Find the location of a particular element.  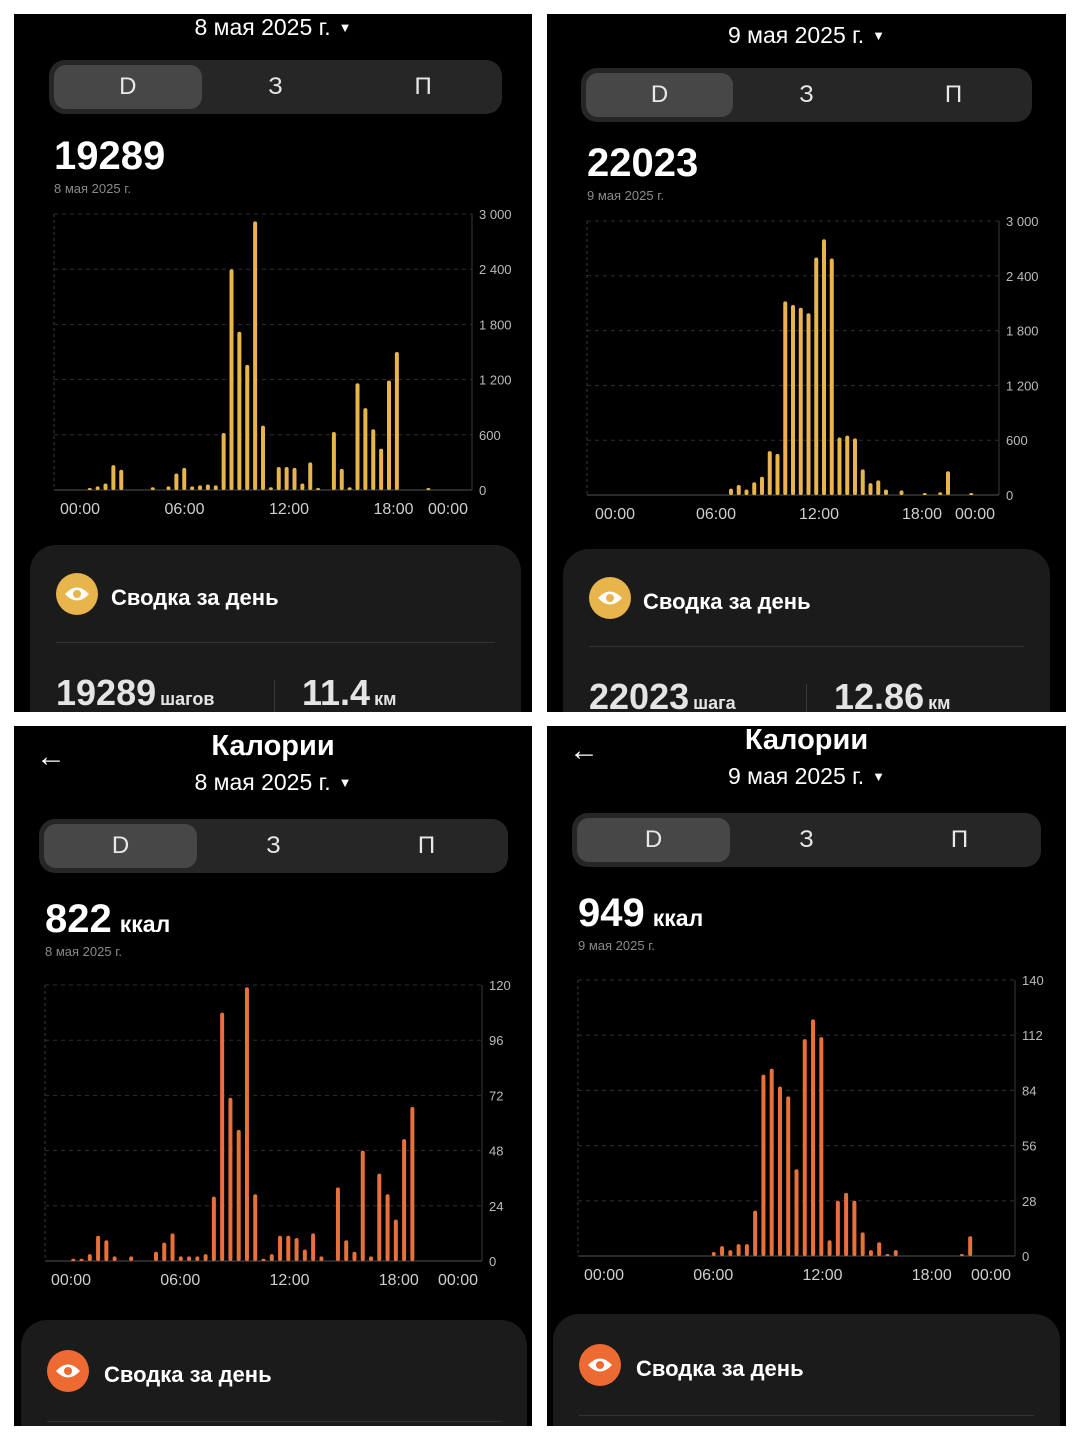

eye-icon is located at coordinates (68, 1371).